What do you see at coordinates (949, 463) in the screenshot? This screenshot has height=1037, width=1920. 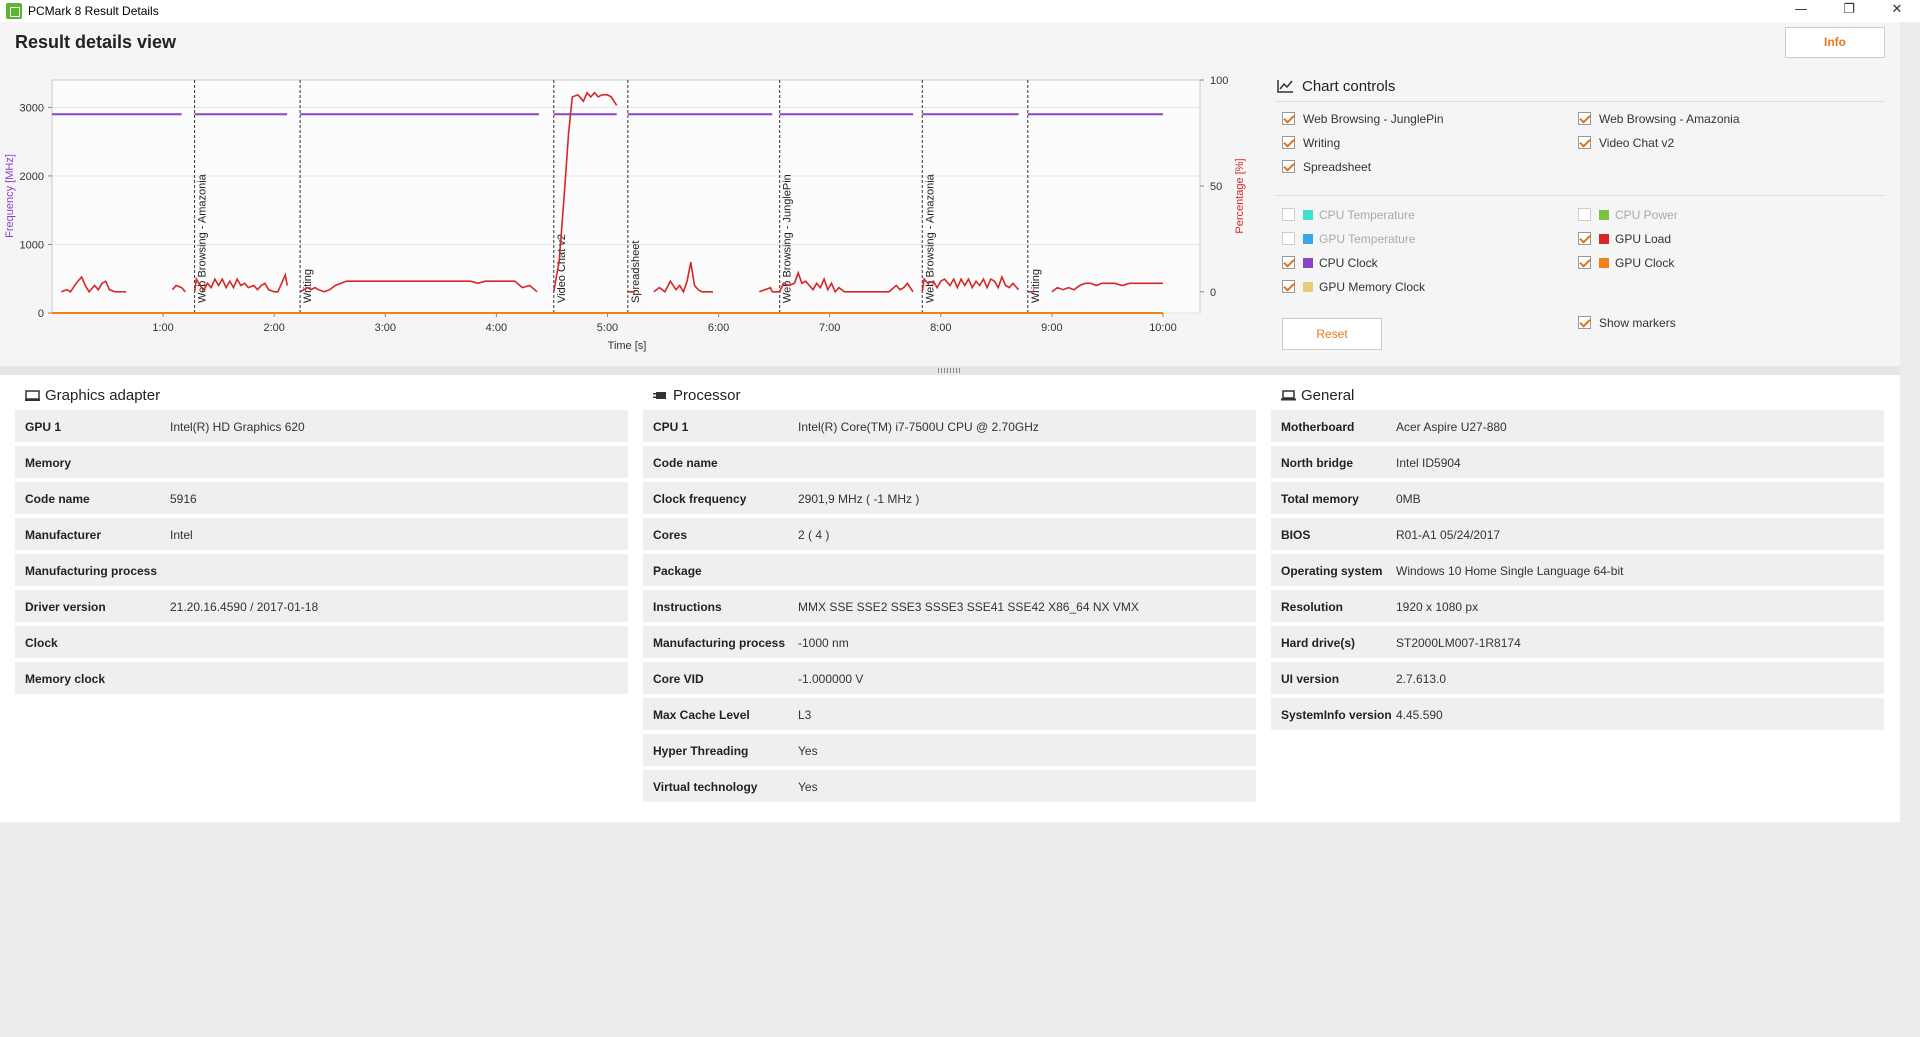 I see `info-row: Code name` at bounding box center [949, 463].